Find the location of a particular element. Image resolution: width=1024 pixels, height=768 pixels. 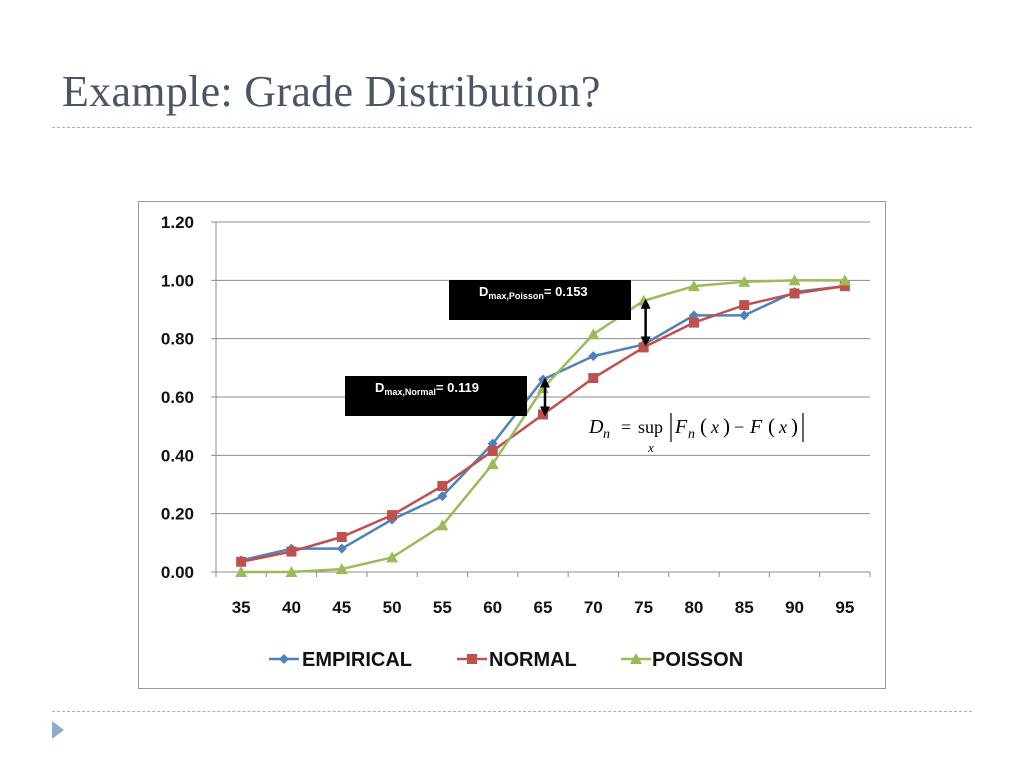

slide-title: Example: Grade Distribution? is located at coordinates (331, 91).